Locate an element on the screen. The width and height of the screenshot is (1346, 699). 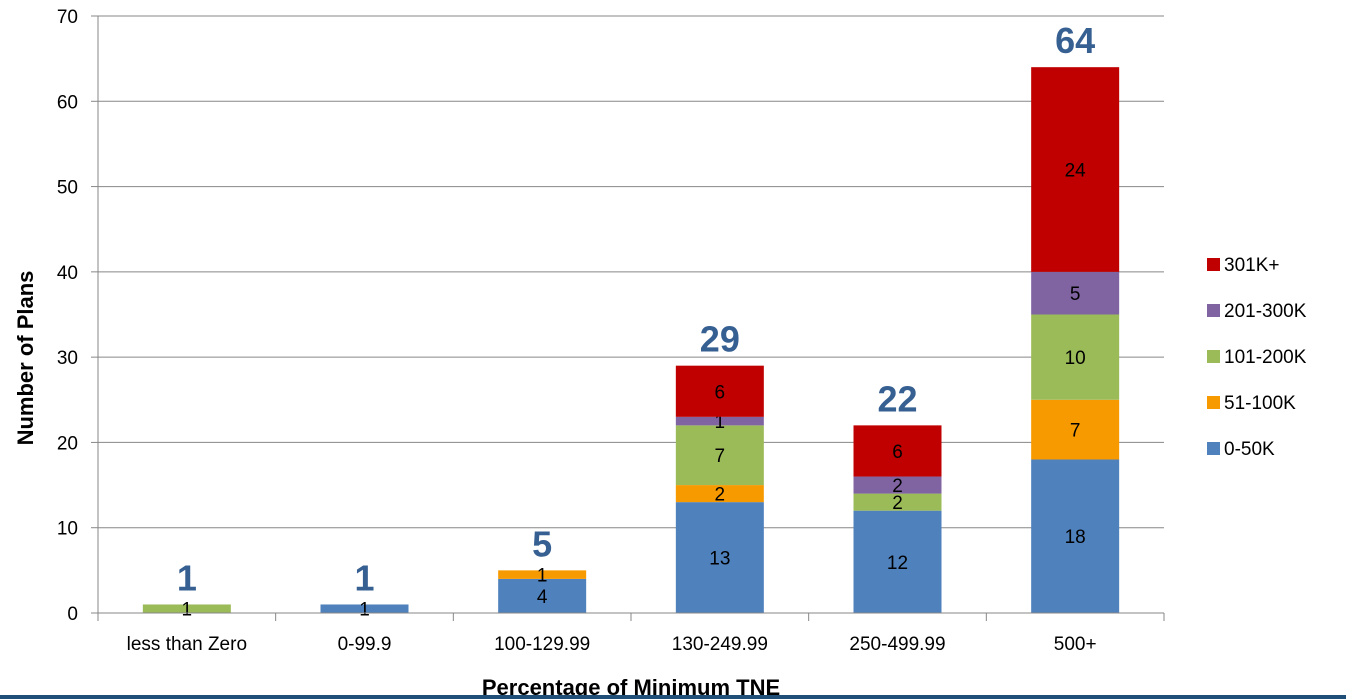
legend-label: 201-300K is located at coordinates (1265, 311).